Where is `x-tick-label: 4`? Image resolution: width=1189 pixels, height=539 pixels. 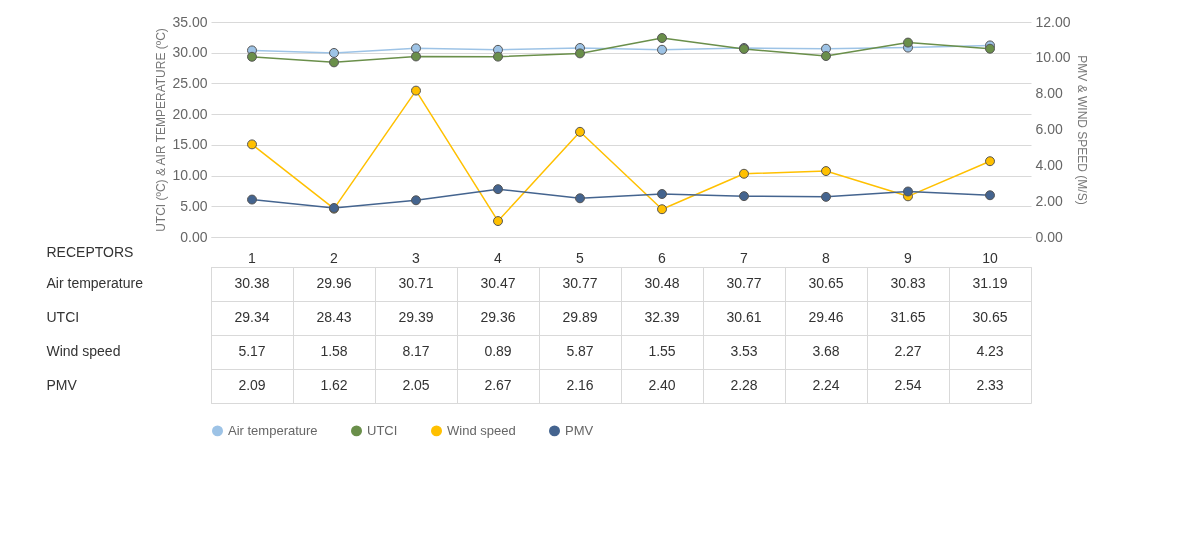 x-tick-label: 4 is located at coordinates (498, 257).